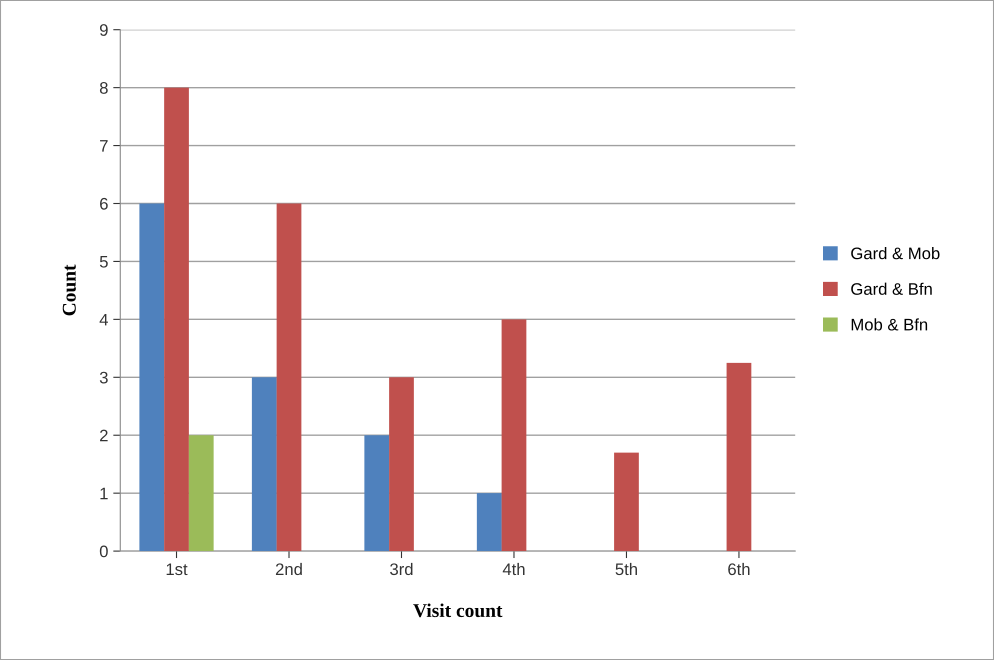  I want to click on x-tick-label: 1st, so click(177, 570).